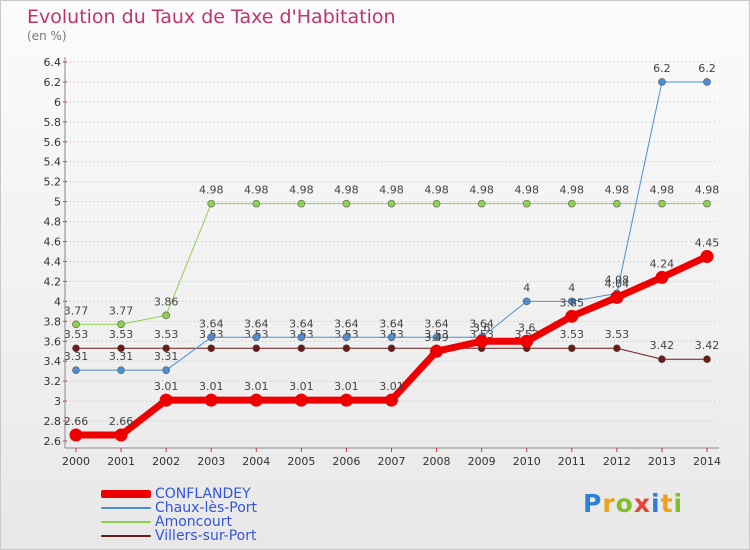 This screenshot has height=550, width=750. Describe the element at coordinates (53, 361) in the screenshot. I see `y-tick-label: 3.4` at that location.